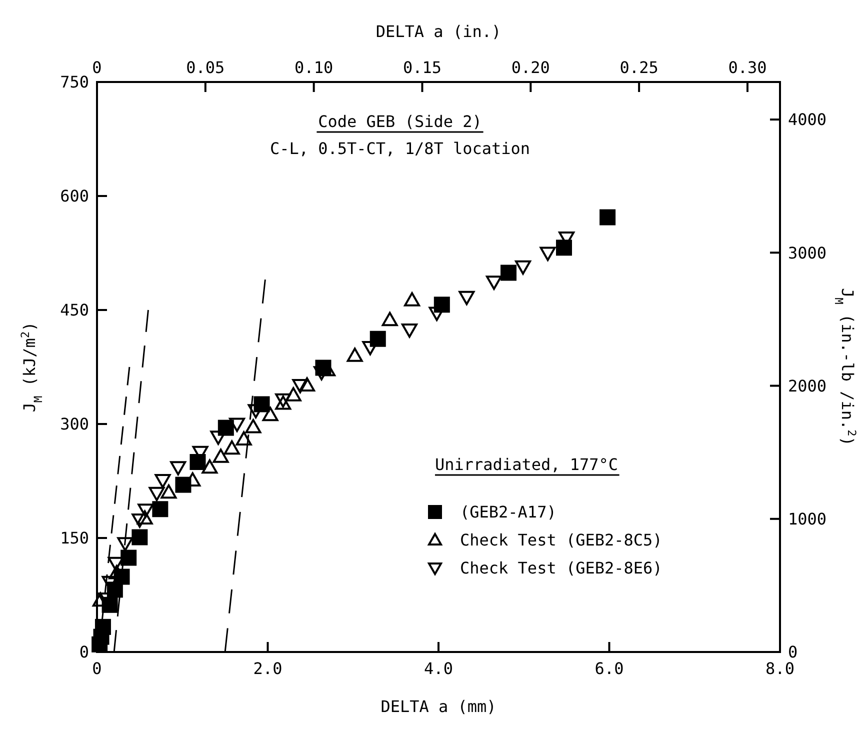  Describe the element at coordinates (438, 668) in the screenshot. I see `x-tick-label: 4.0` at that location.